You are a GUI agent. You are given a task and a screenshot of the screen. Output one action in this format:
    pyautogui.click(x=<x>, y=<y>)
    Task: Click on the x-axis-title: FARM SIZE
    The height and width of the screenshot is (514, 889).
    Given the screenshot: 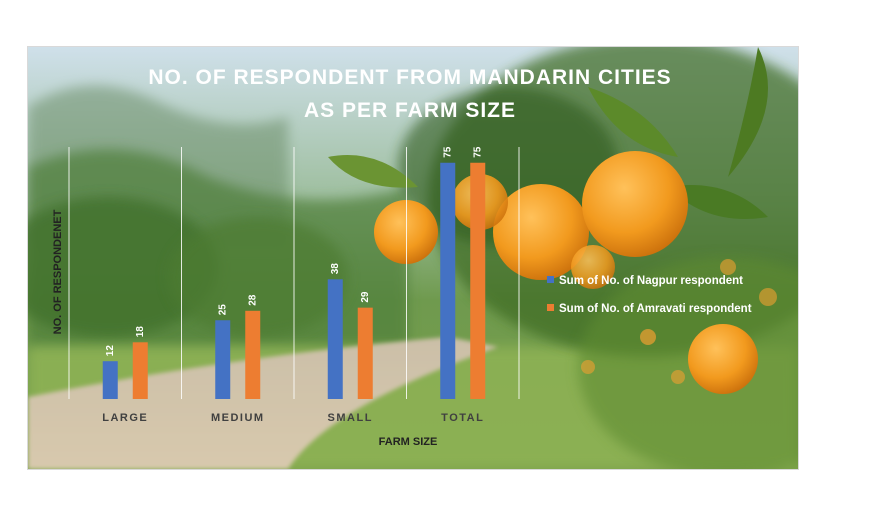 What is the action you would take?
    pyautogui.click(x=408, y=442)
    